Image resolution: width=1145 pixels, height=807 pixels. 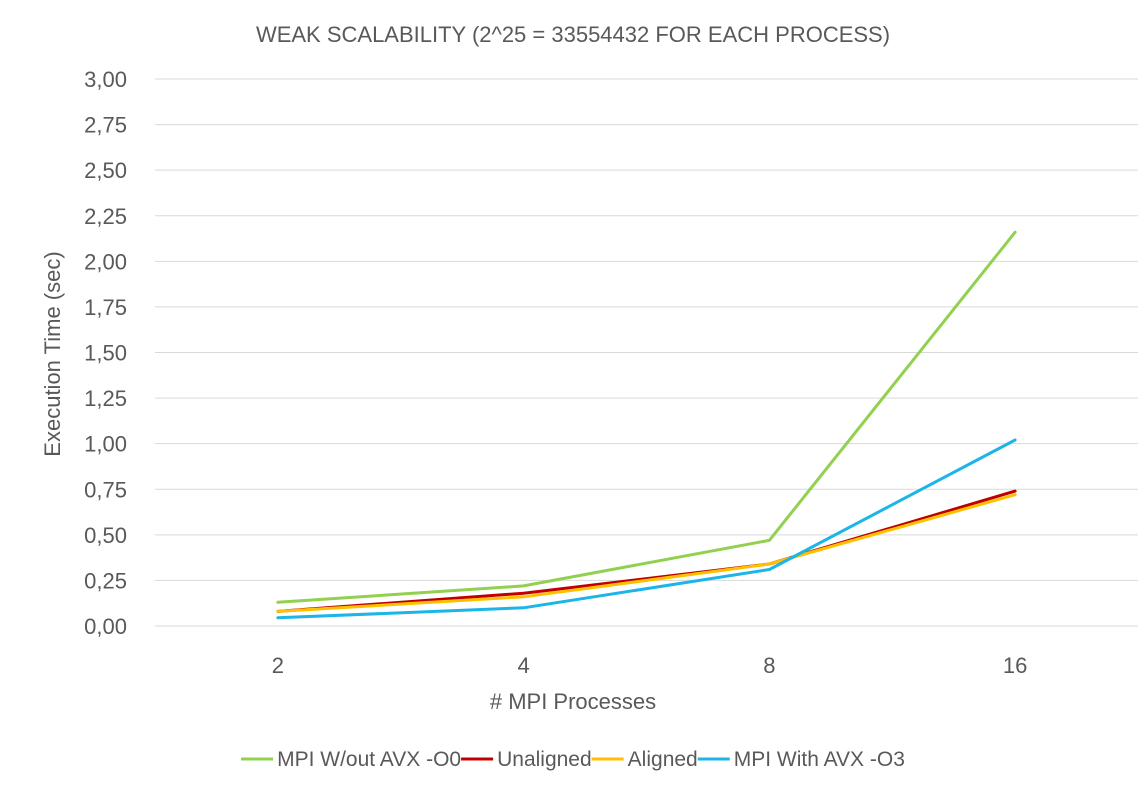 What do you see at coordinates (278, 665) in the screenshot?
I see `x-tick-label: 2` at bounding box center [278, 665].